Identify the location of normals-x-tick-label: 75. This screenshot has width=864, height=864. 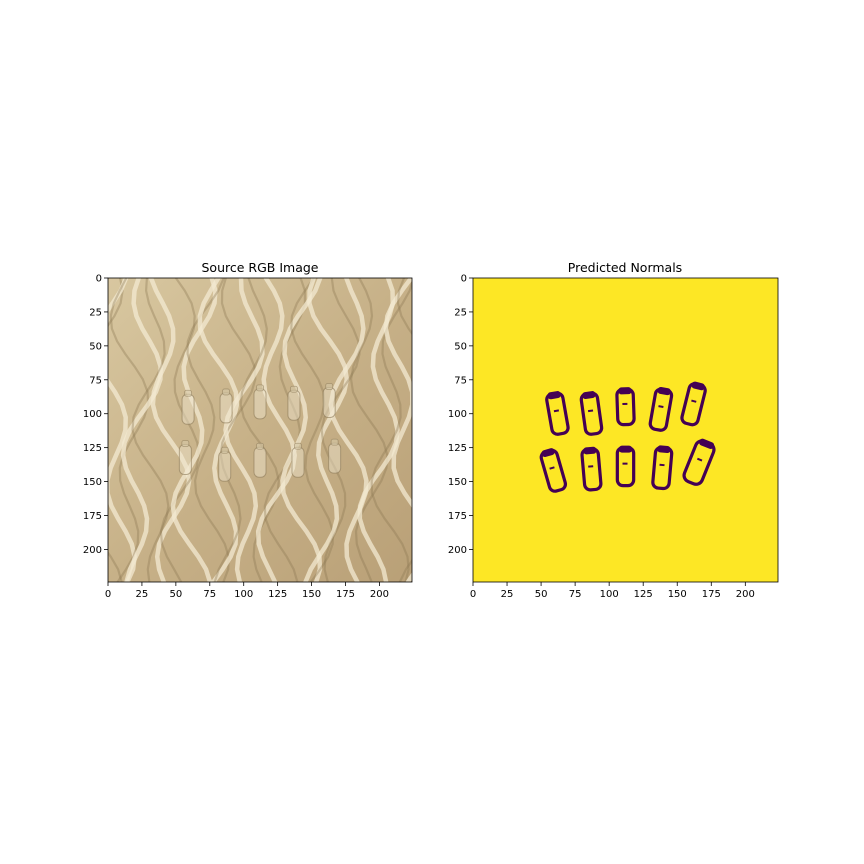
(575, 594).